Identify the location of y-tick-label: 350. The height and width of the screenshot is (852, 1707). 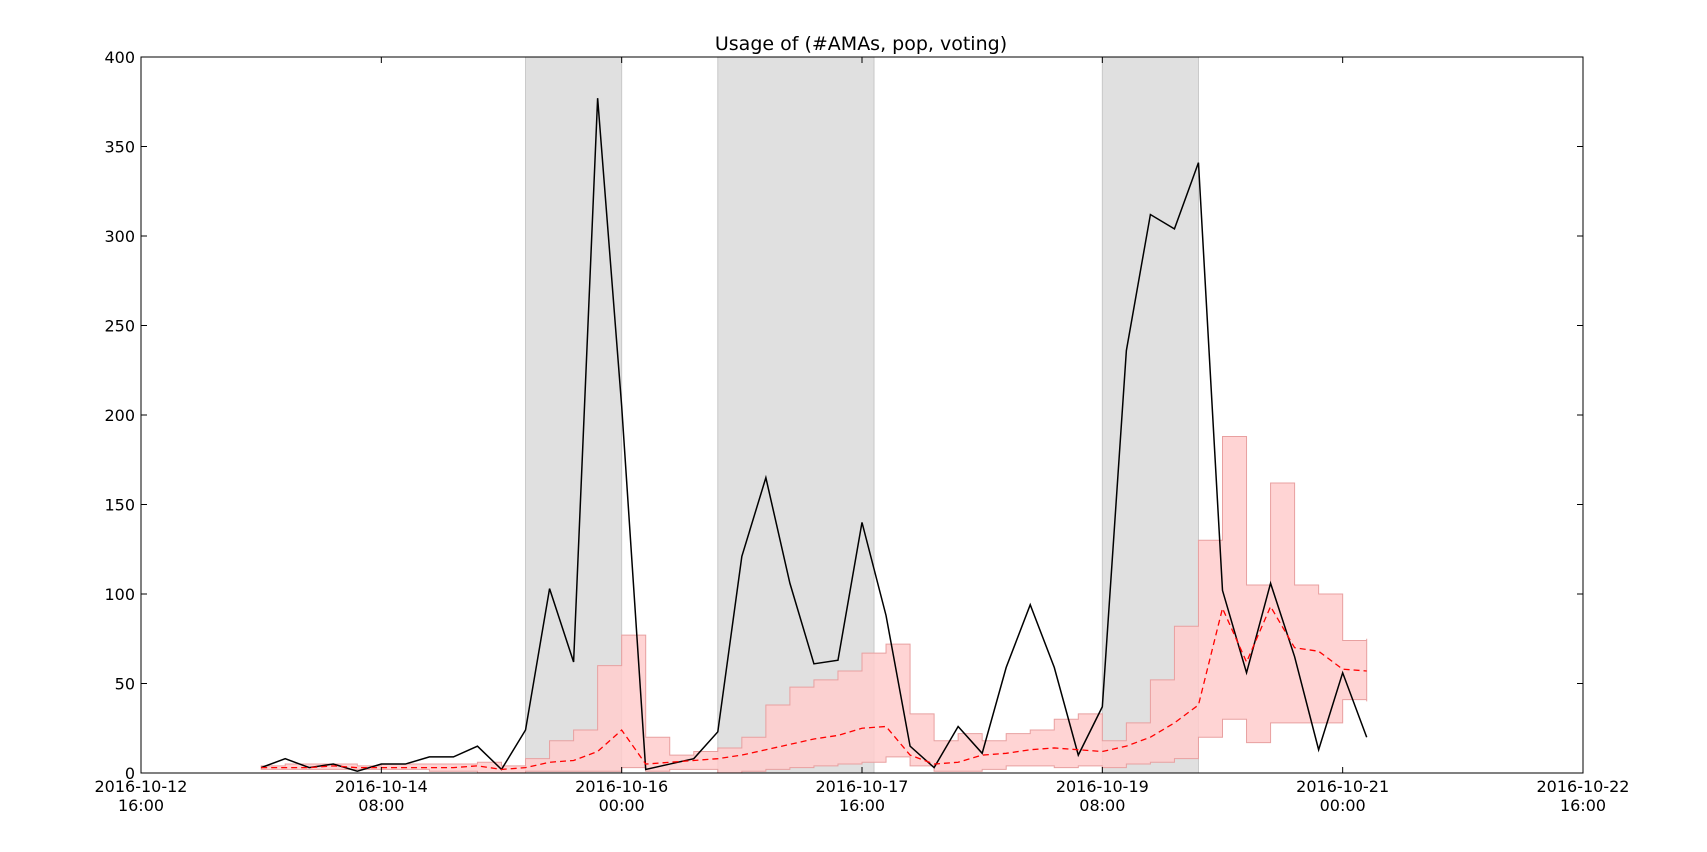
(119, 147).